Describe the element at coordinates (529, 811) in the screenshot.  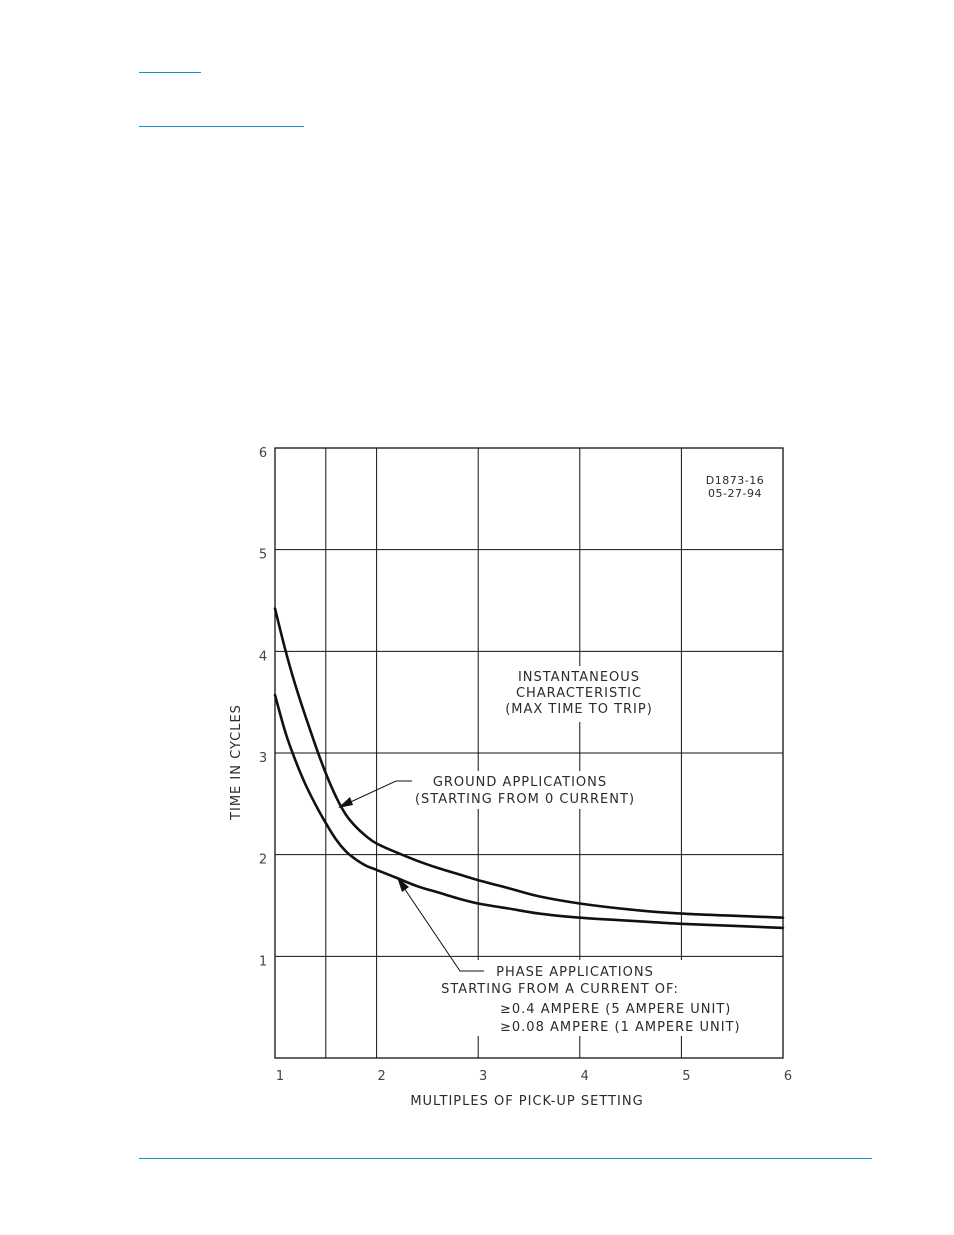
I see `phase-curve` at that location.